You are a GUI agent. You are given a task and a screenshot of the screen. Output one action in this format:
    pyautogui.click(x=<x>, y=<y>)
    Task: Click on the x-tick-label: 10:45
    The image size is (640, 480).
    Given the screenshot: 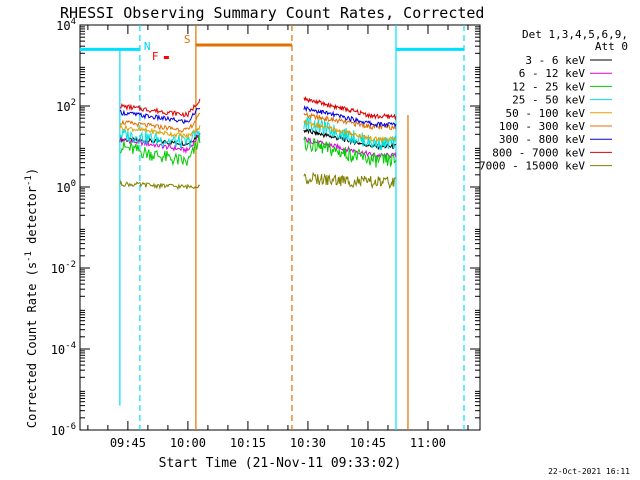 What is the action you would take?
    pyautogui.click(x=368, y=443)
    